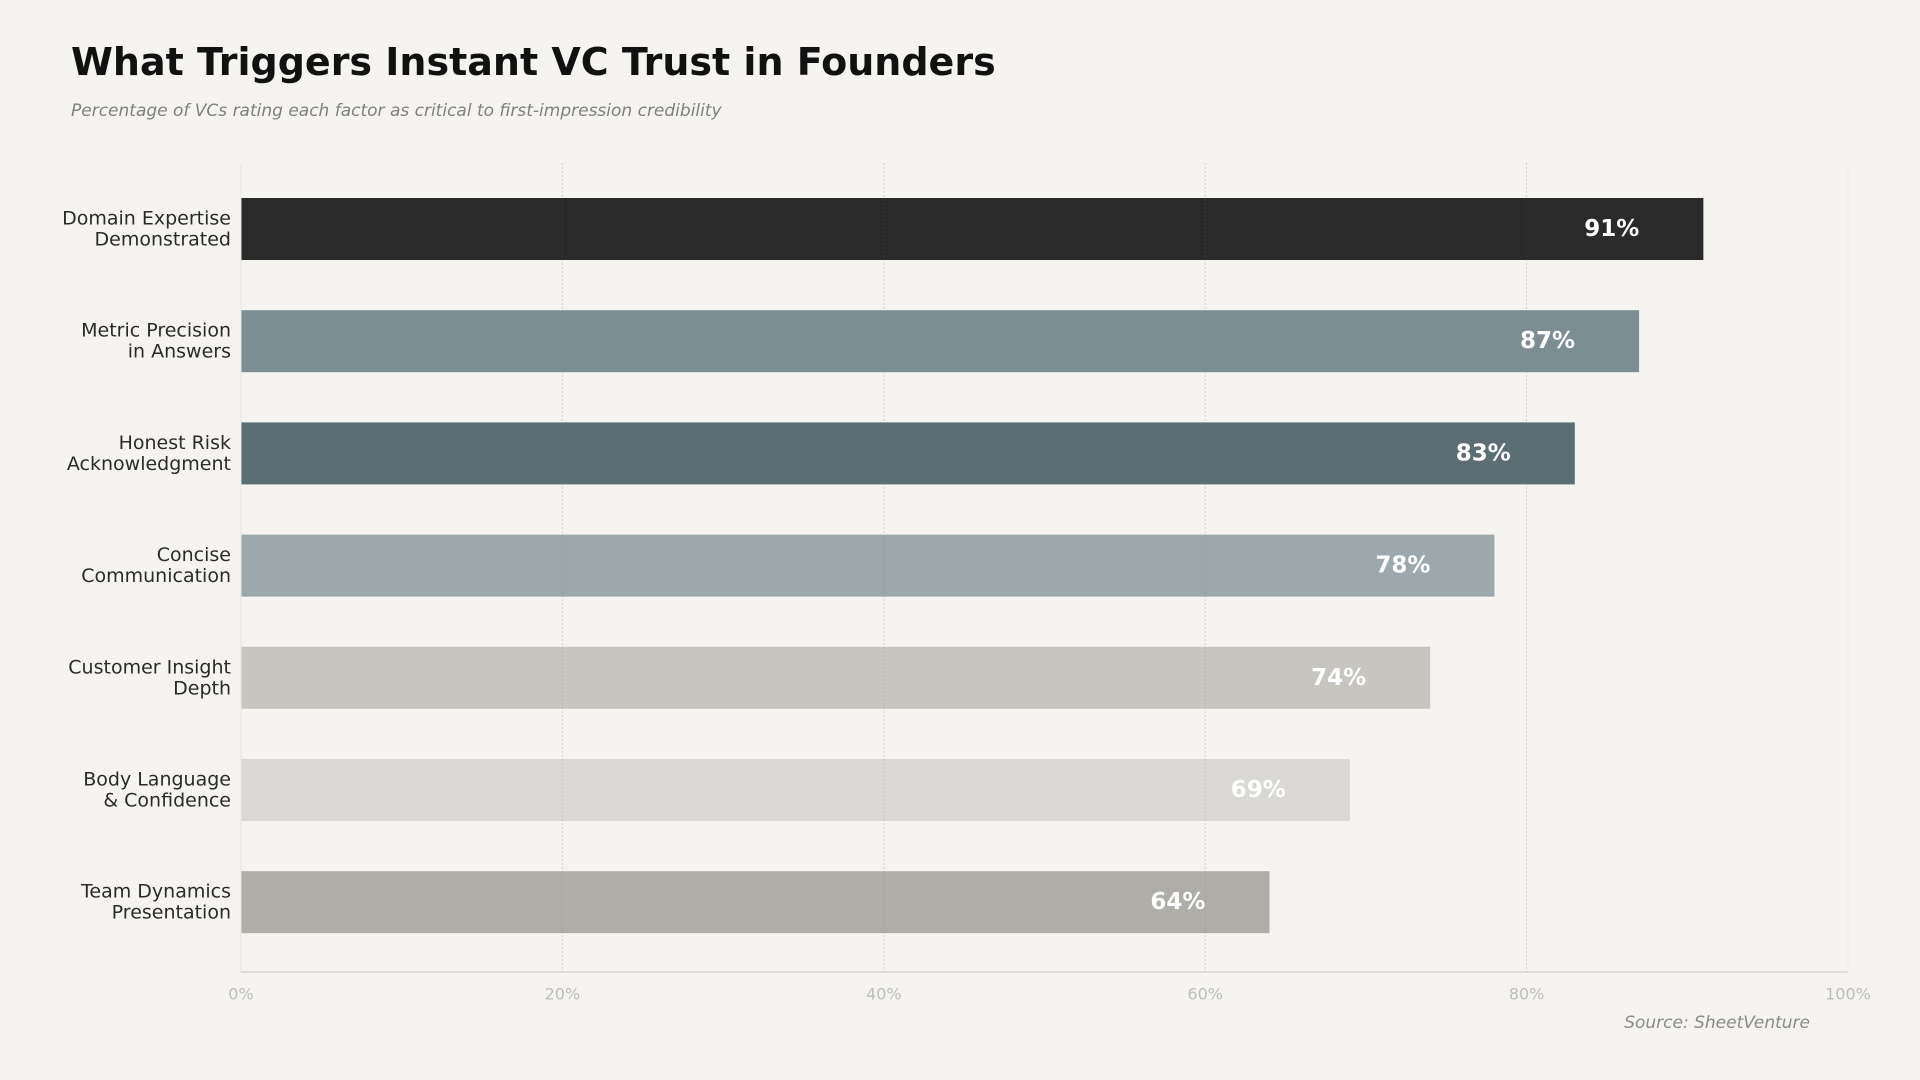 The height and width of the screenshot is (1080, 1920). What do you see at coordinates (1177, 902) in the screenshot?
I see `value-label-6: 64%` at bounding box center [1177, 902].